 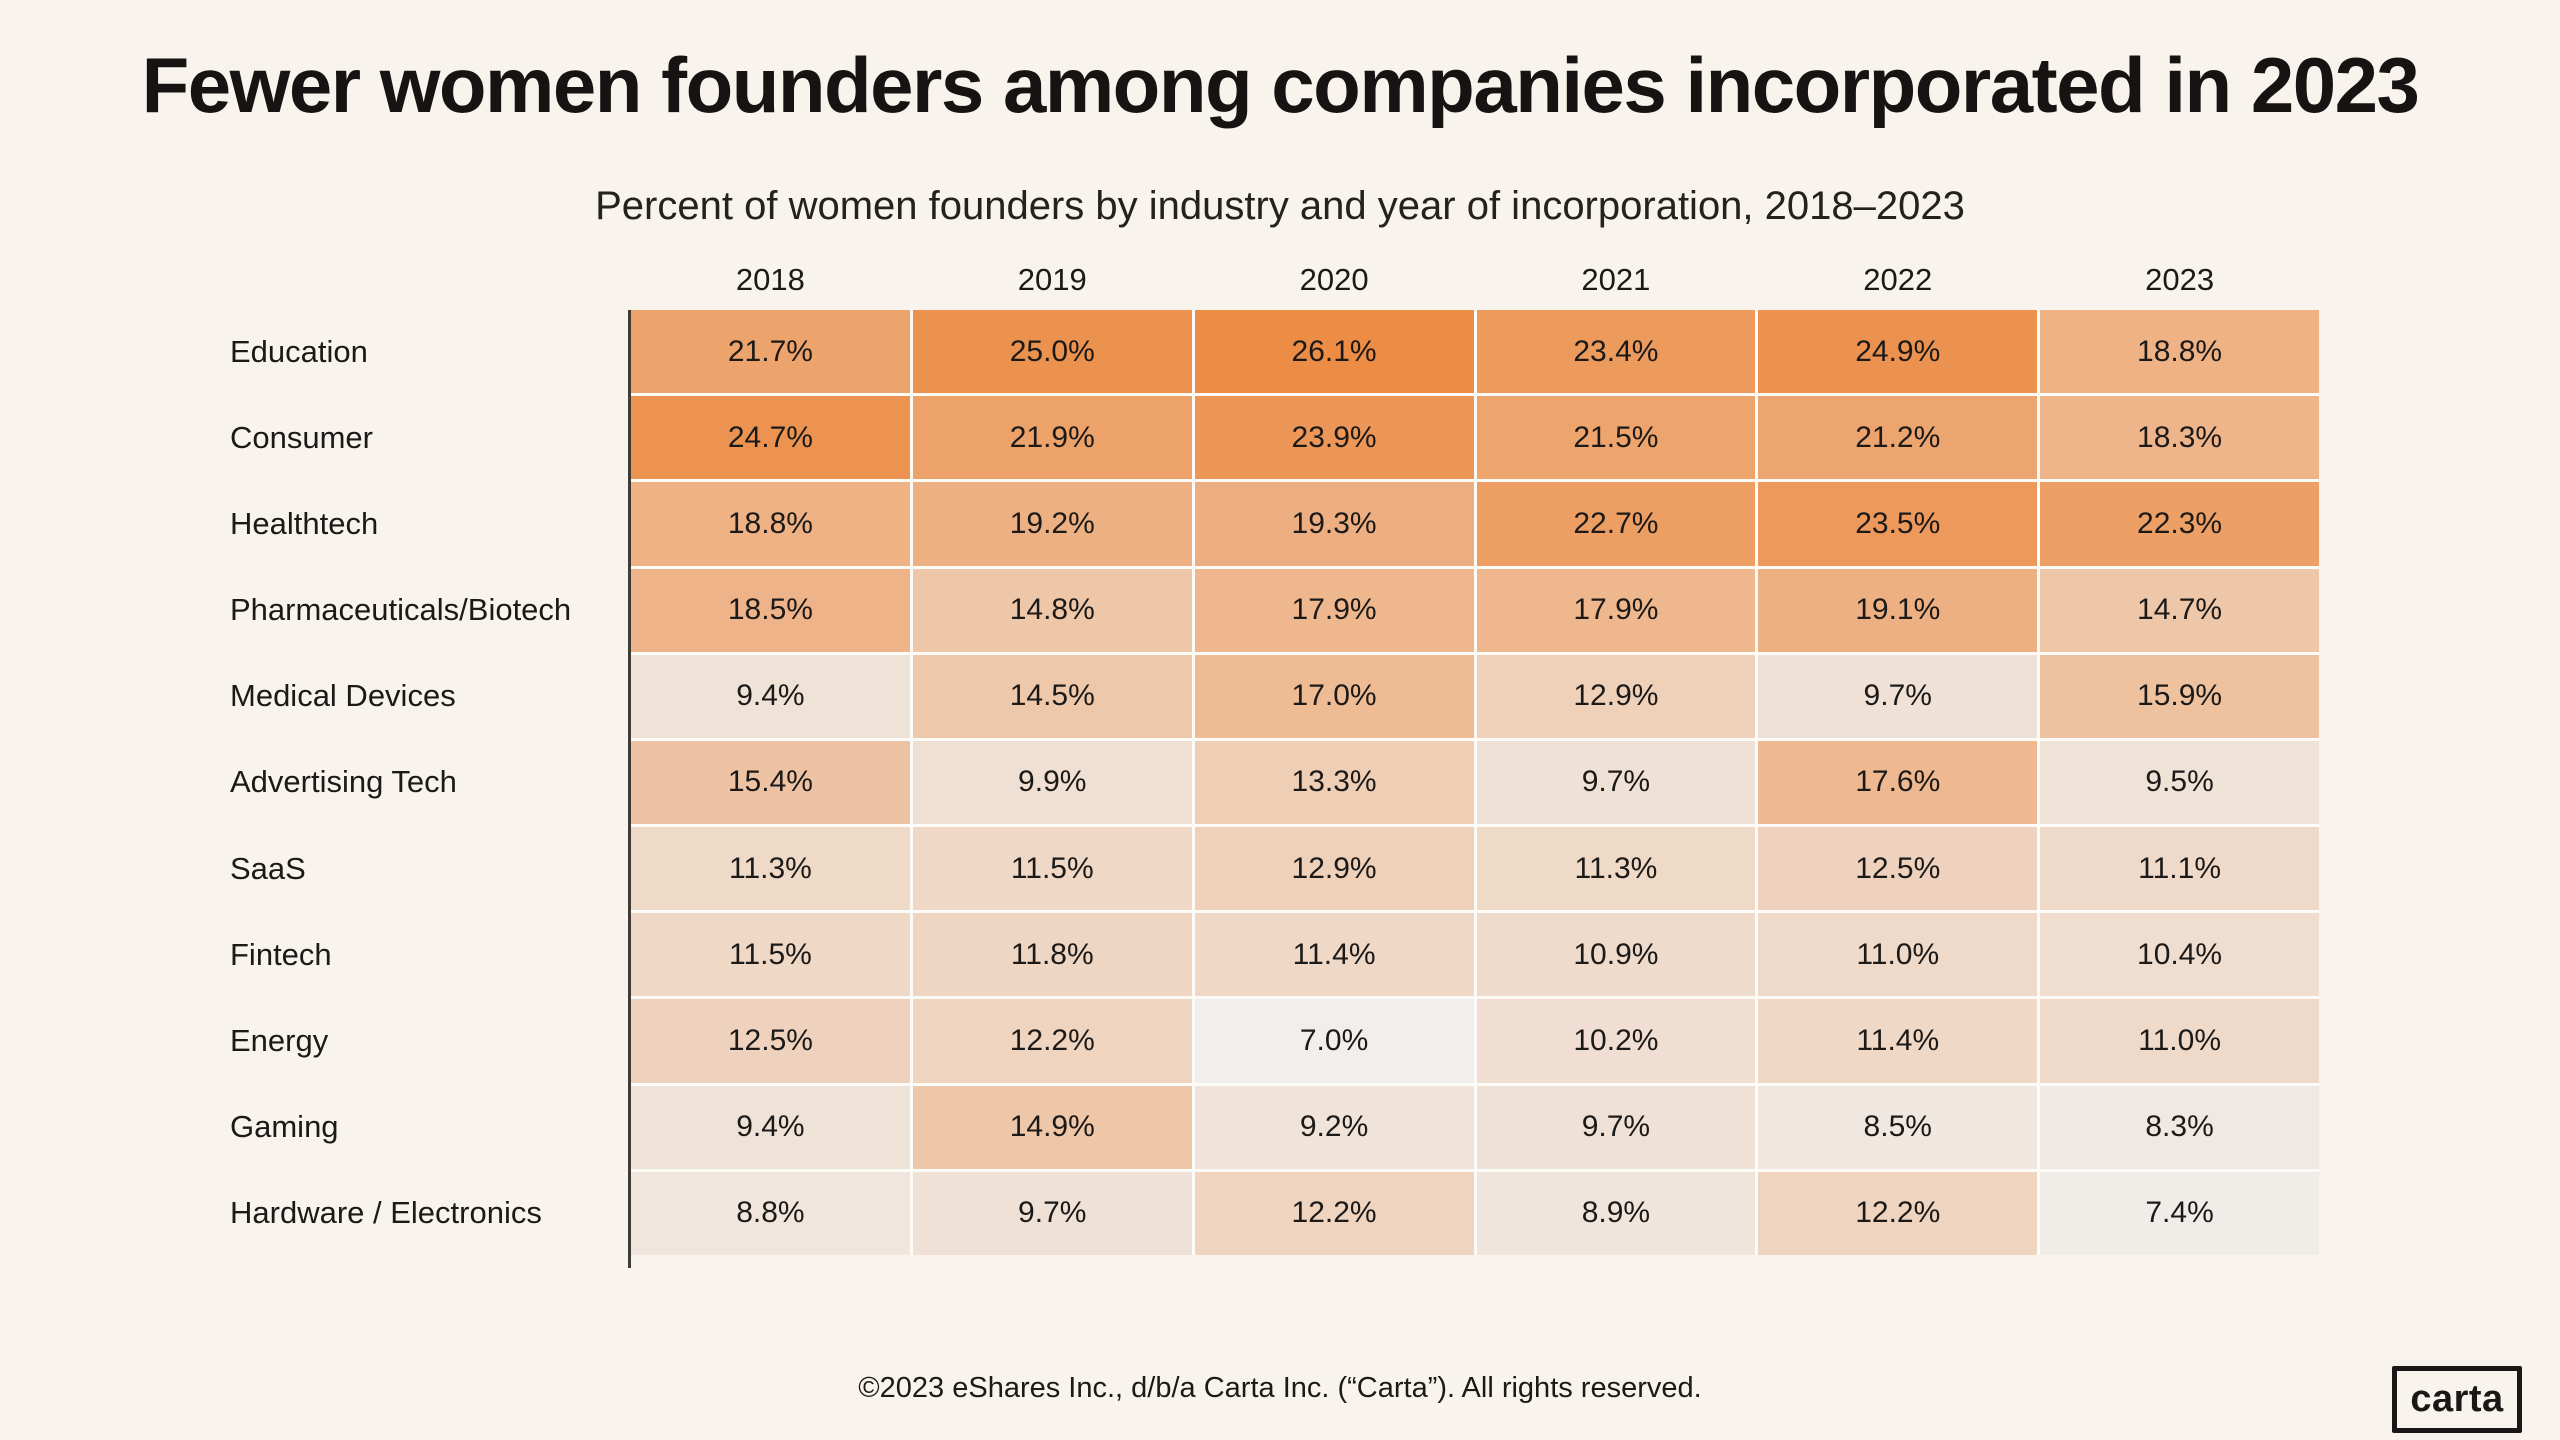 I want to click on row-label: Gaming, so click(x=284, y=1127).